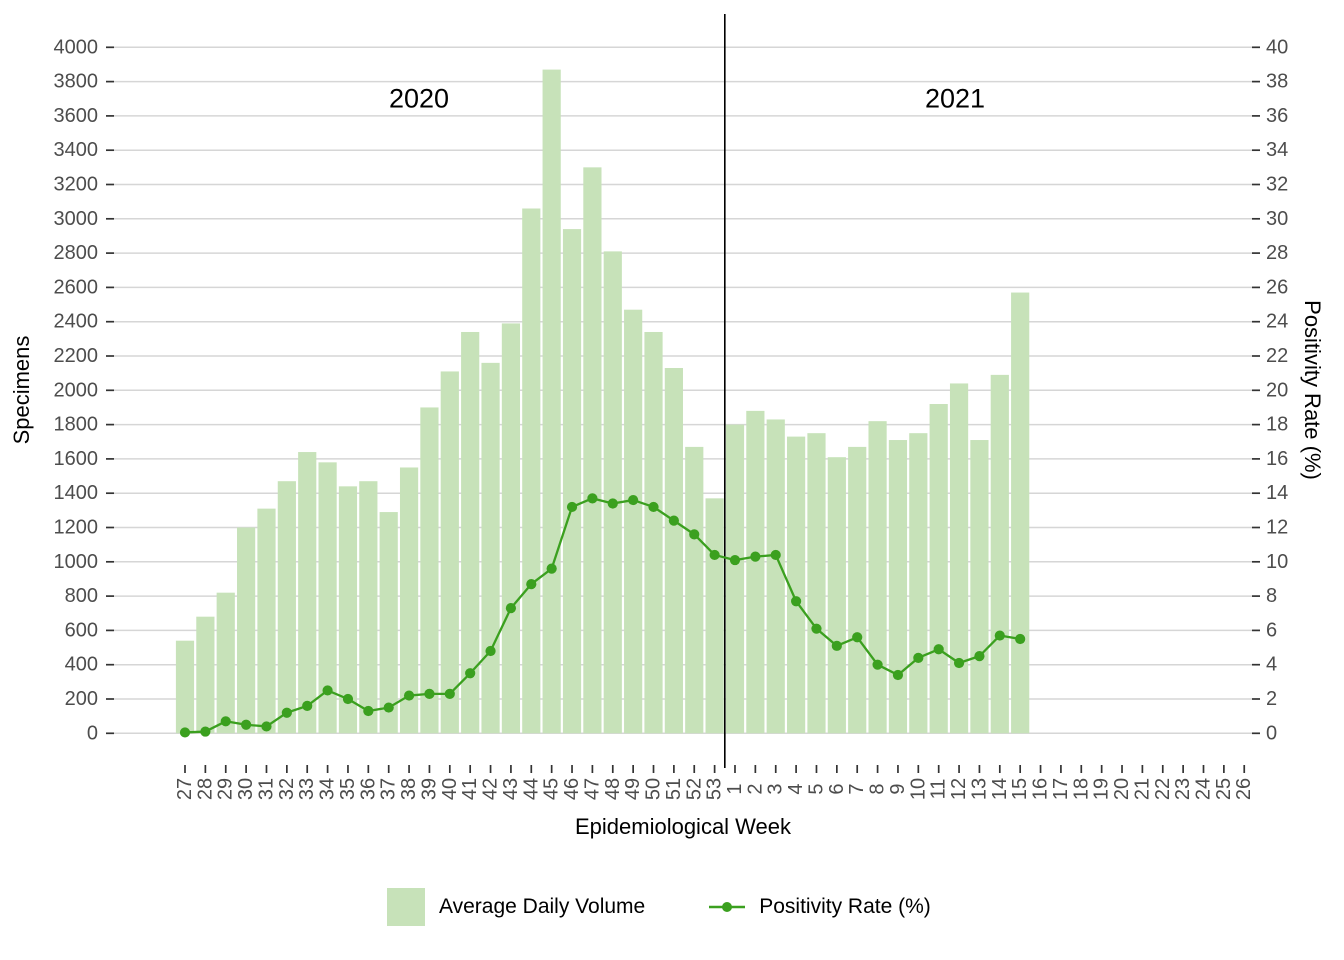 This screenshot has height=960, width=1344. I want to click on x-tick-label: 10, so click(918, 789).